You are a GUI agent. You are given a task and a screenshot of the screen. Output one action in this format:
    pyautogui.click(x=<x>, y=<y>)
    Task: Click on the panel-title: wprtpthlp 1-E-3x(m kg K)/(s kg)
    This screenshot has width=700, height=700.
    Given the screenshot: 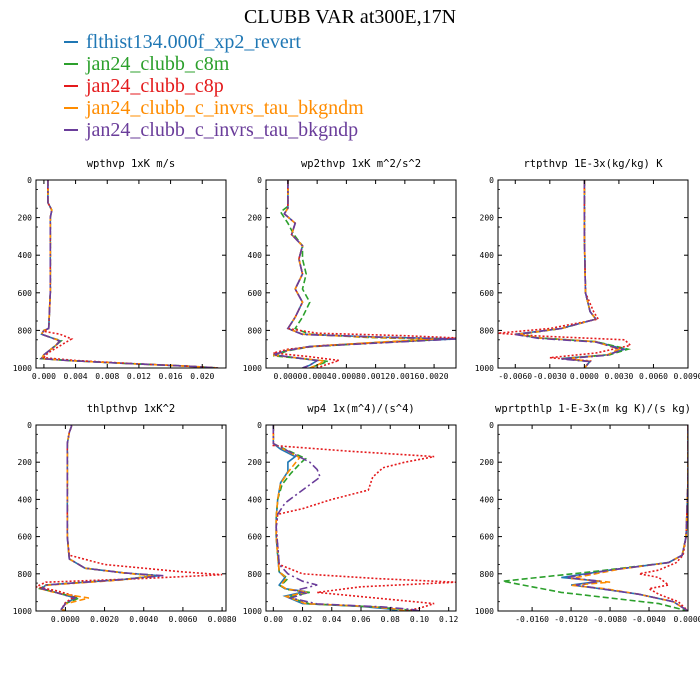 What is the action you would take?
    pyautogui.click(x=593, y=409)
    